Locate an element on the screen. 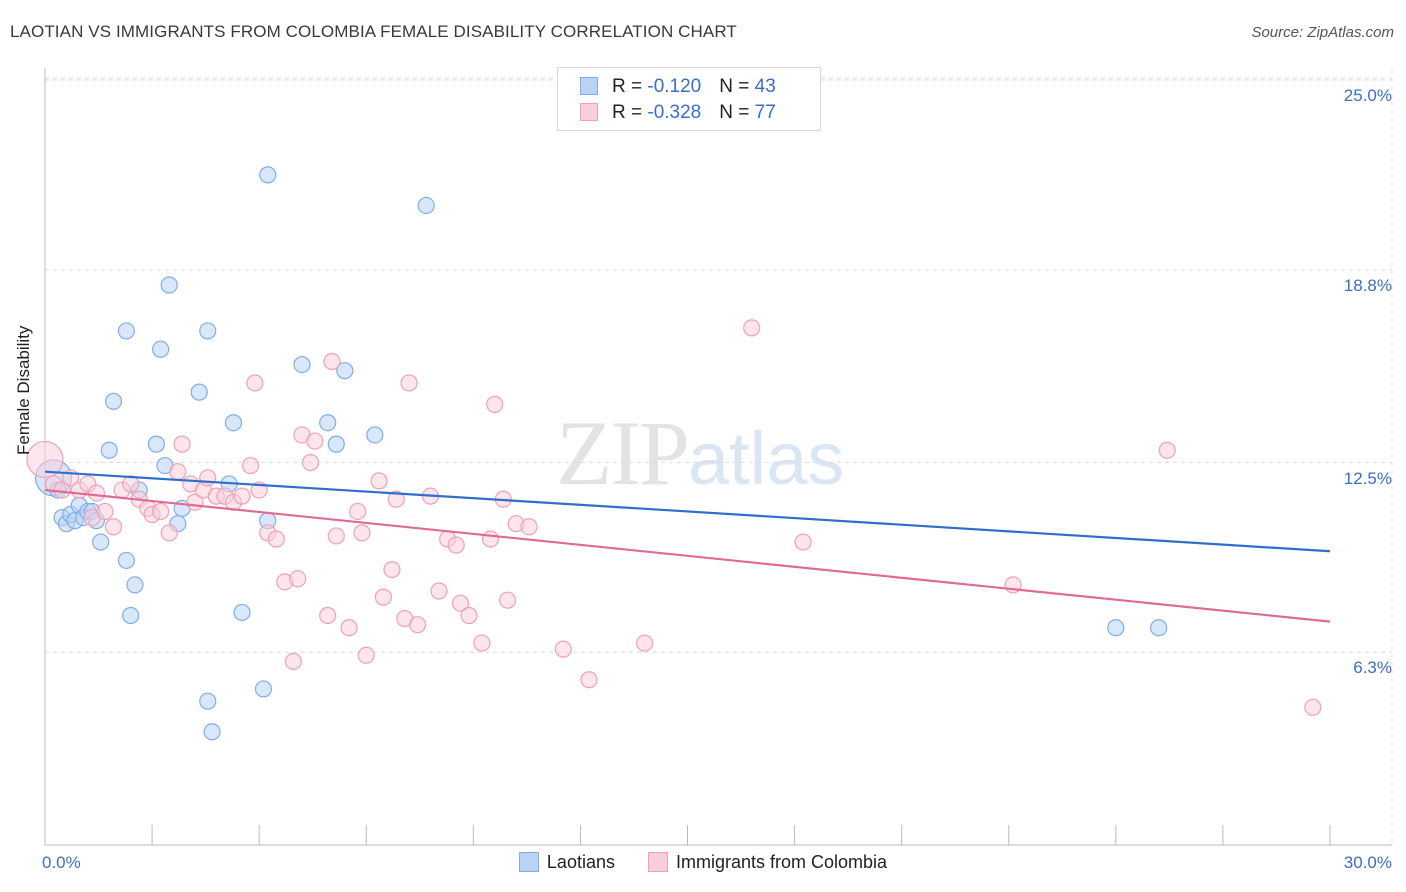 Image resolution: width=1406 pixels, height=892 pixels. stats-legend-row-colombia: R = -0.328 N = 77 is located at coordinates (678, 115).